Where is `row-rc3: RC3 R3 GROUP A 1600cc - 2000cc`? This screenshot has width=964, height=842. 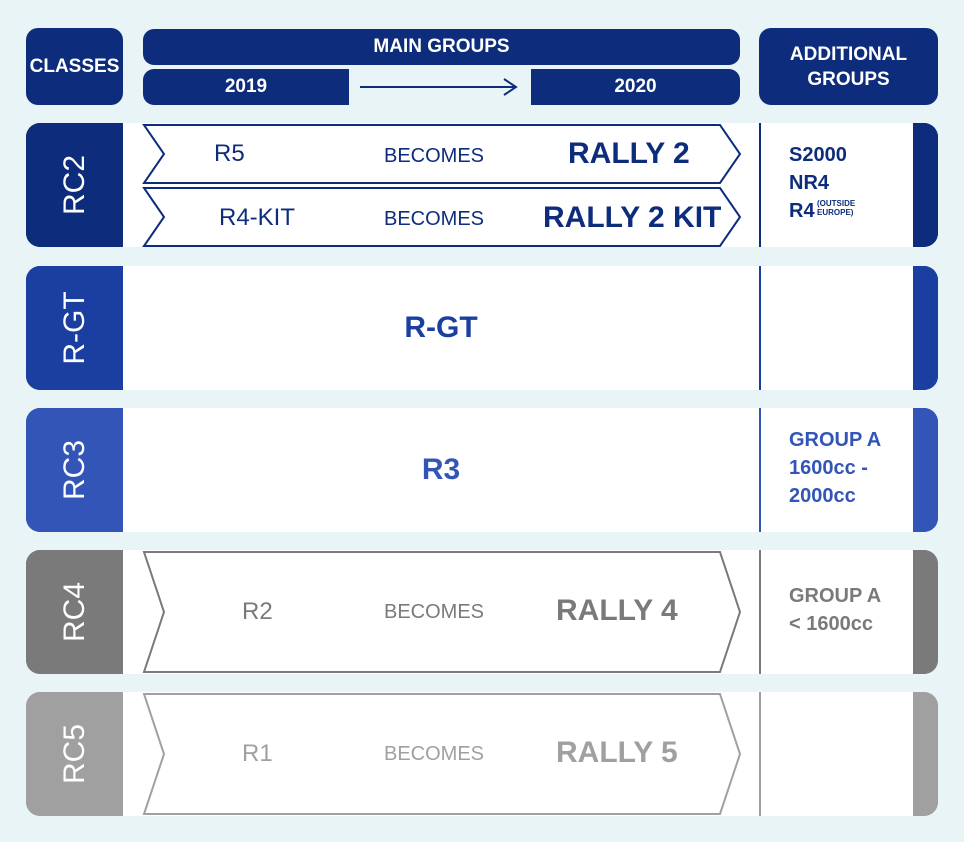 row-rc3: RC3 R3 GROUP A 1600cc - 2000cc is located at coordinates (482, 470).